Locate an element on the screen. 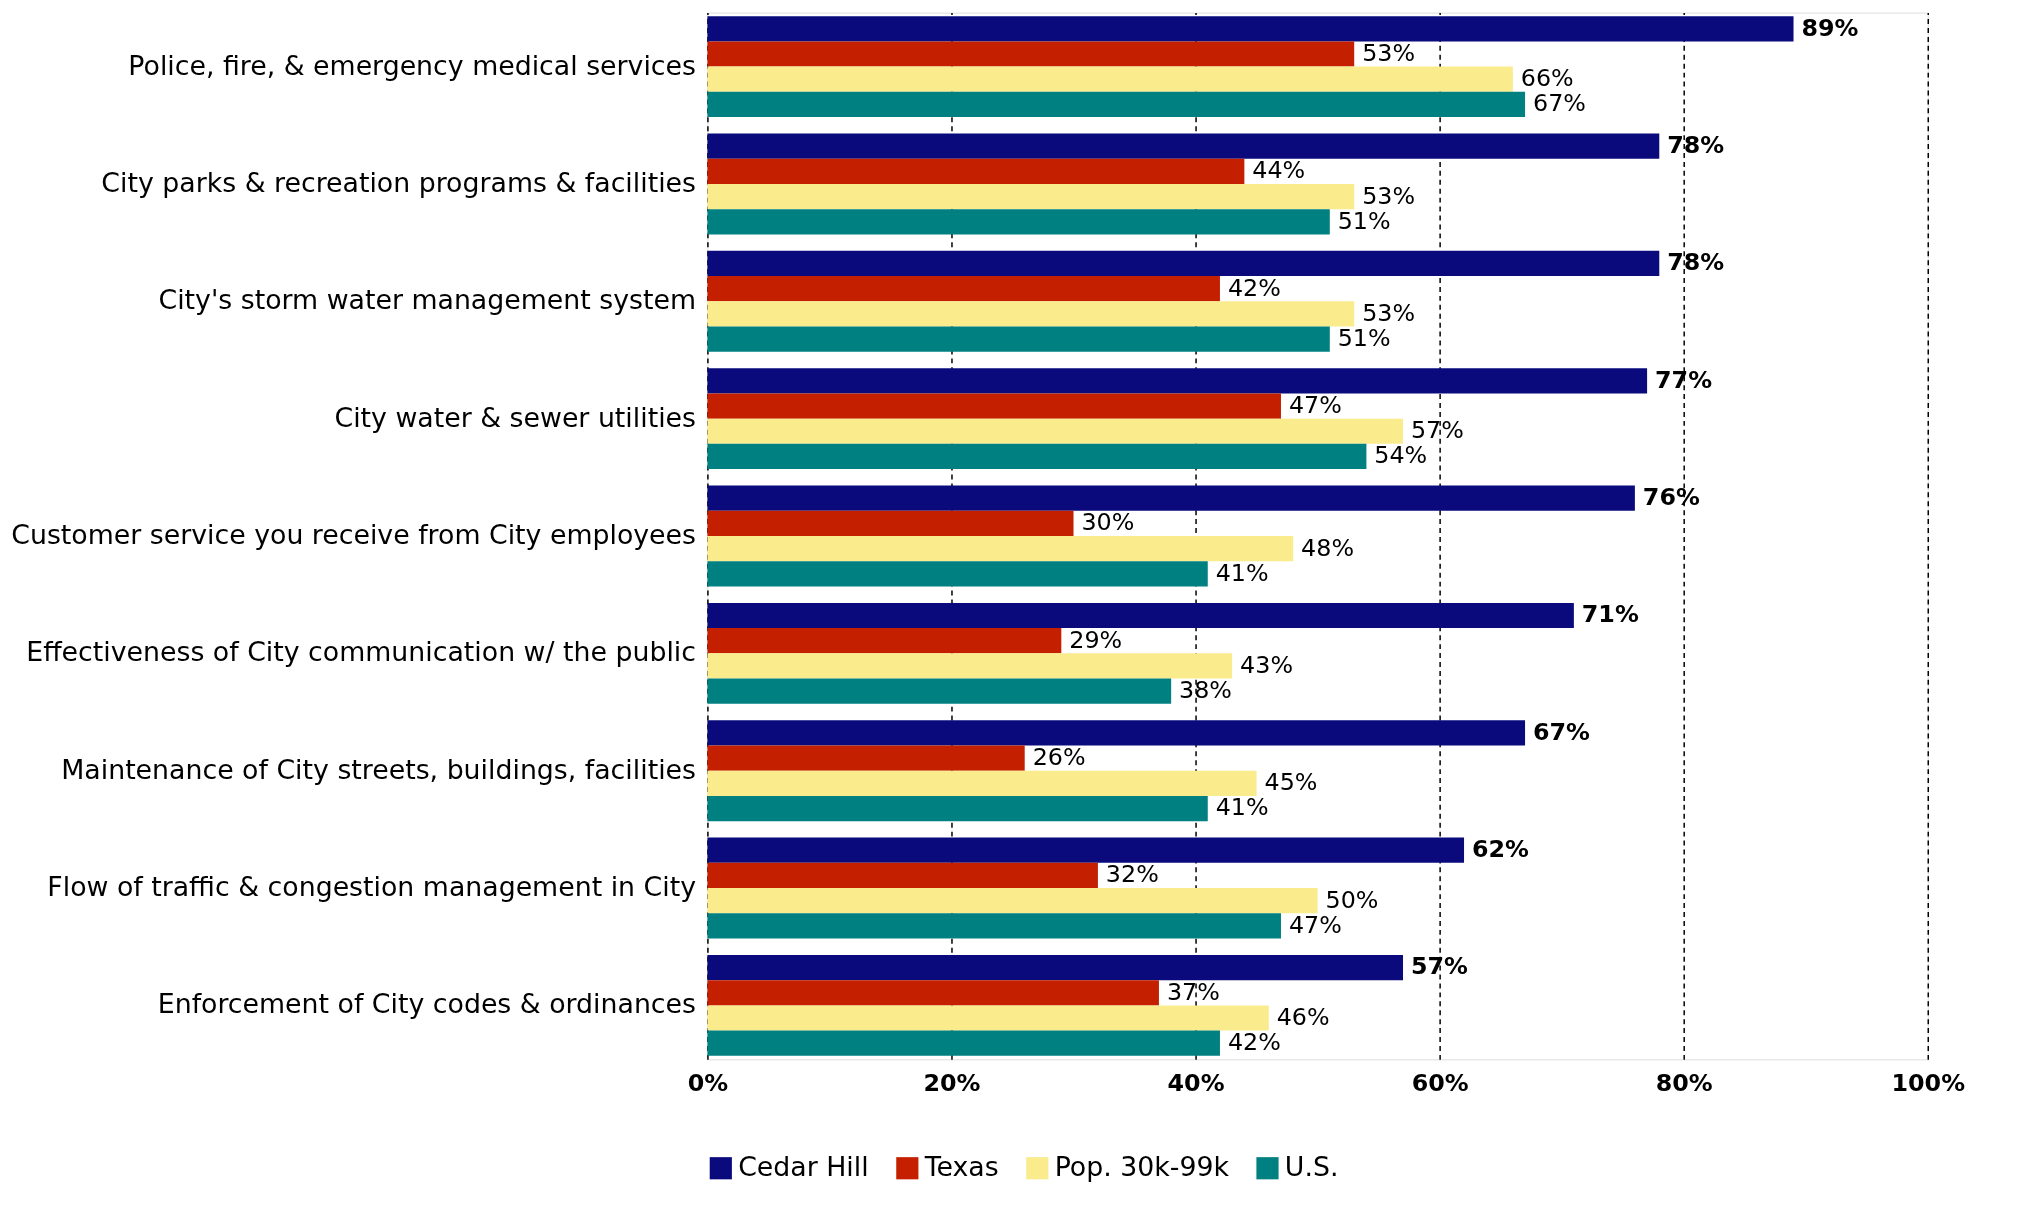  data-label: 62% is located at coordinates (1500, 849).